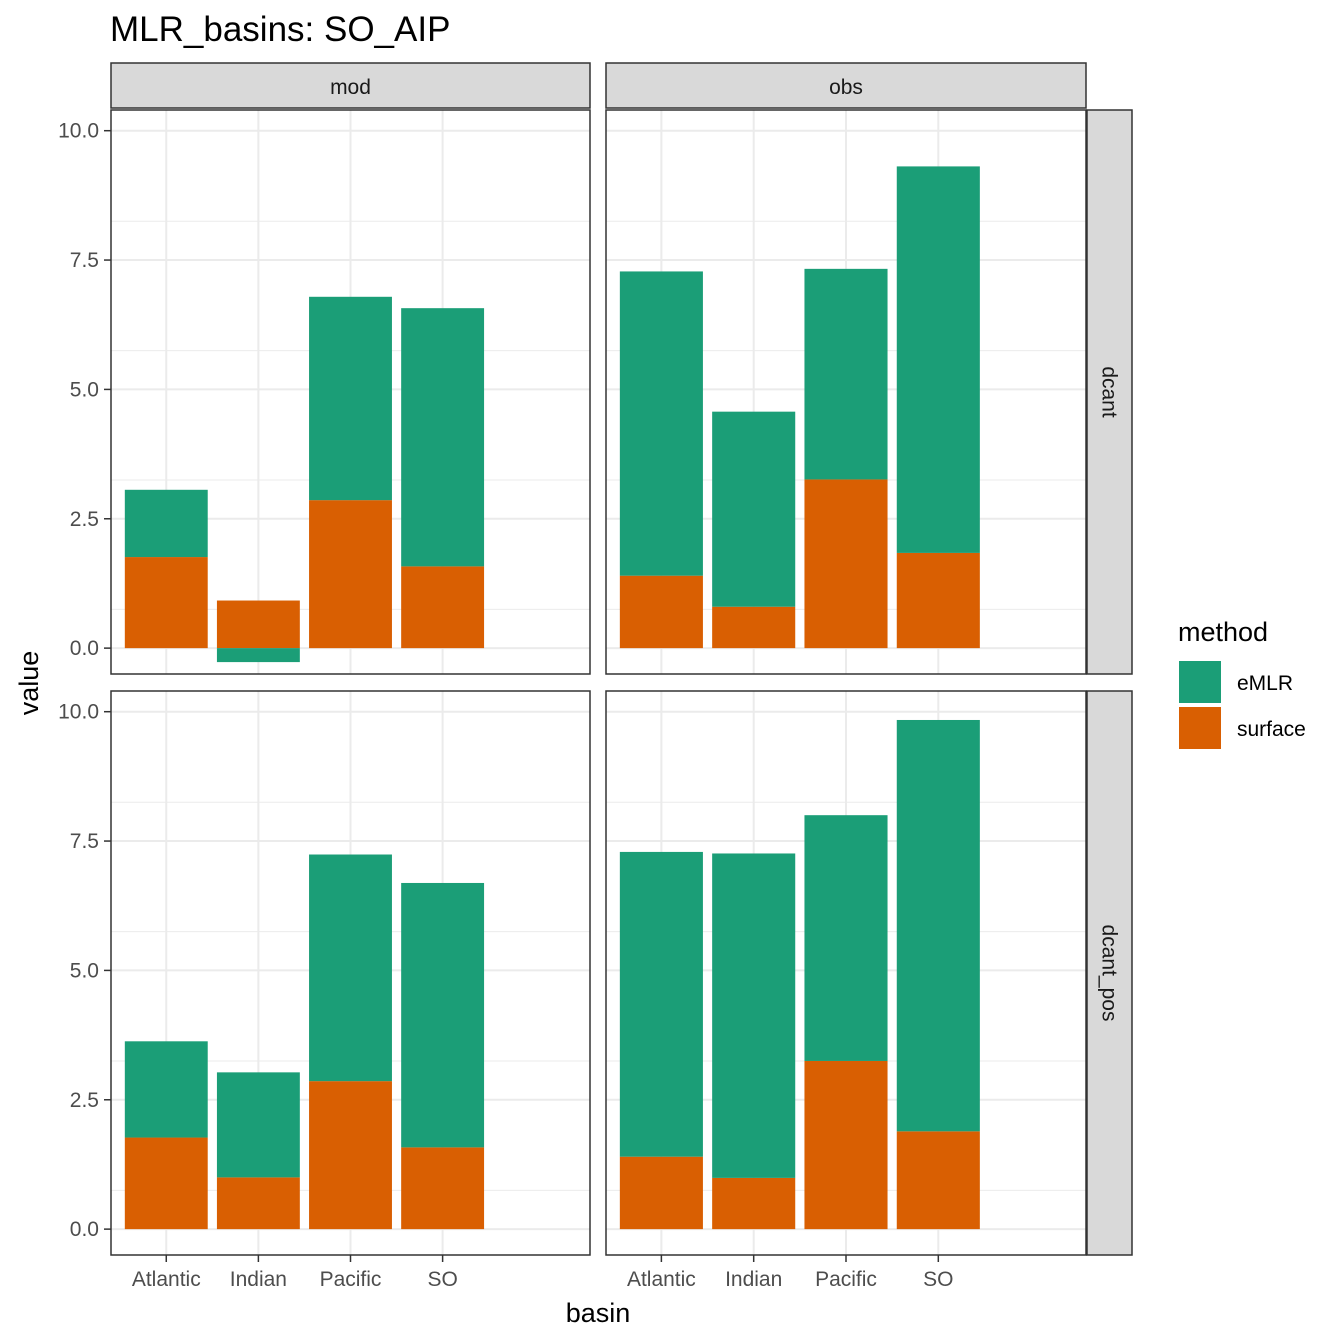 Image resolution: width=1344 pixels, height=1344 pixels. I want to click on facet-strip-label: mod, so click(350, 87).